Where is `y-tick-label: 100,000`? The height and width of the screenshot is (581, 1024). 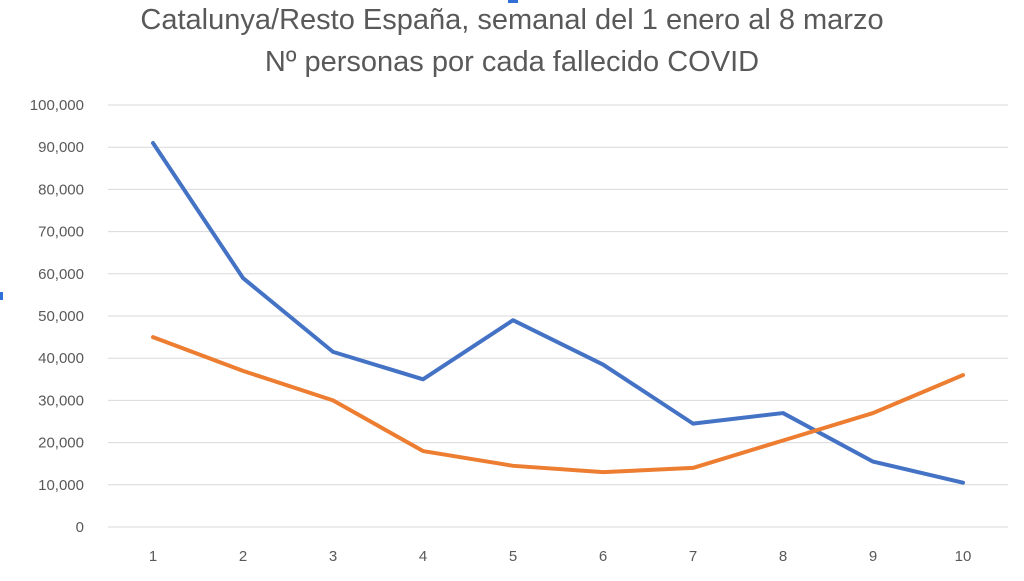 y-tick-label: 100,000 is located at coordinates (57, 105).